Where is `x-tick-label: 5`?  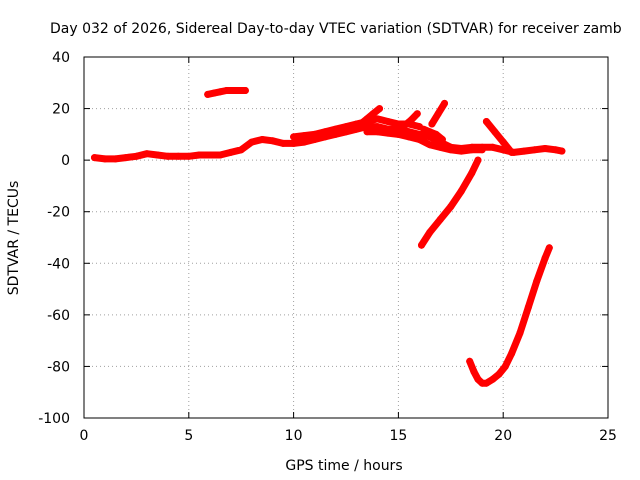 x-tick-label: 5 is located at coordinates (188, 436).